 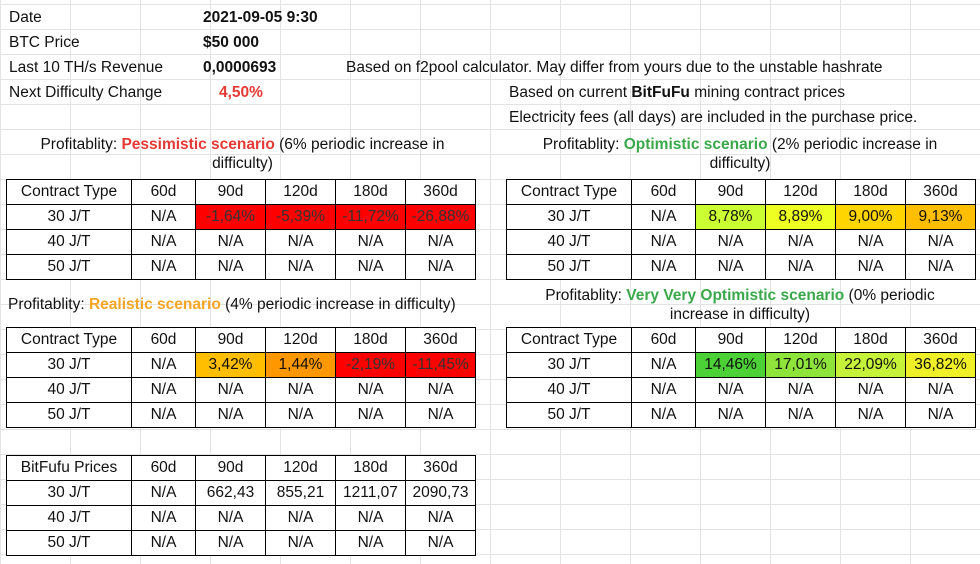 I want to click on header-prices: BitFufu Prices, so click(x=69, y=468).